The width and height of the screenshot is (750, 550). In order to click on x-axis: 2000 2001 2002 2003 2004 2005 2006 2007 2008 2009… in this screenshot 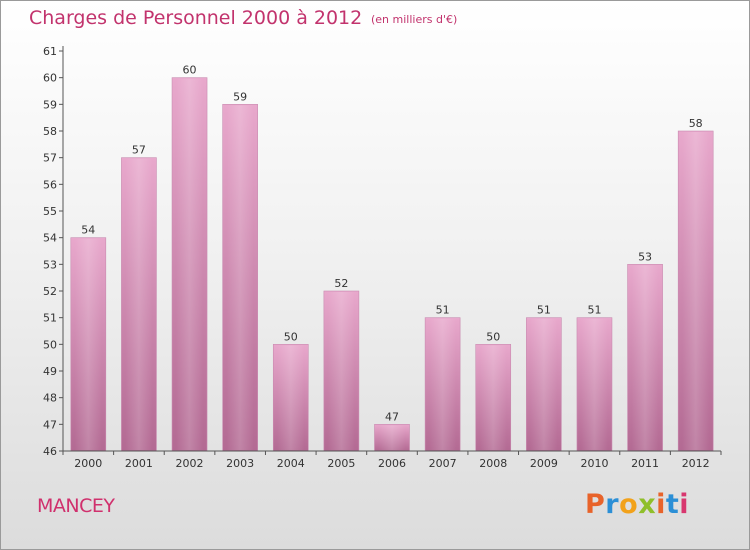, I will do `click(392, 460)`.